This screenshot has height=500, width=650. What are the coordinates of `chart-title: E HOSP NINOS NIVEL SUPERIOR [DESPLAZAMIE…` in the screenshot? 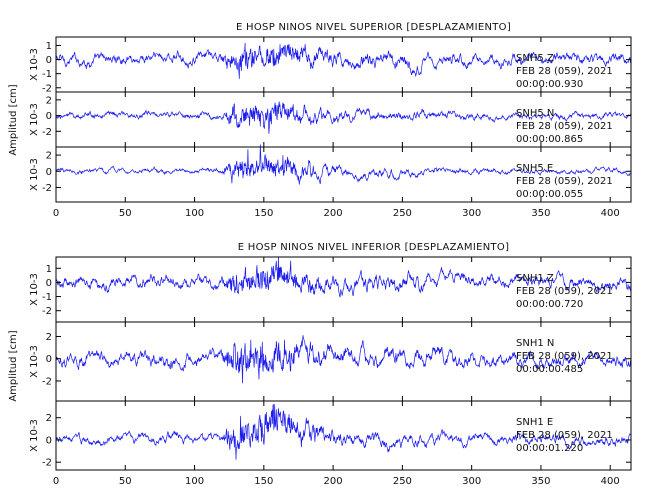 It's located at (373, 27).